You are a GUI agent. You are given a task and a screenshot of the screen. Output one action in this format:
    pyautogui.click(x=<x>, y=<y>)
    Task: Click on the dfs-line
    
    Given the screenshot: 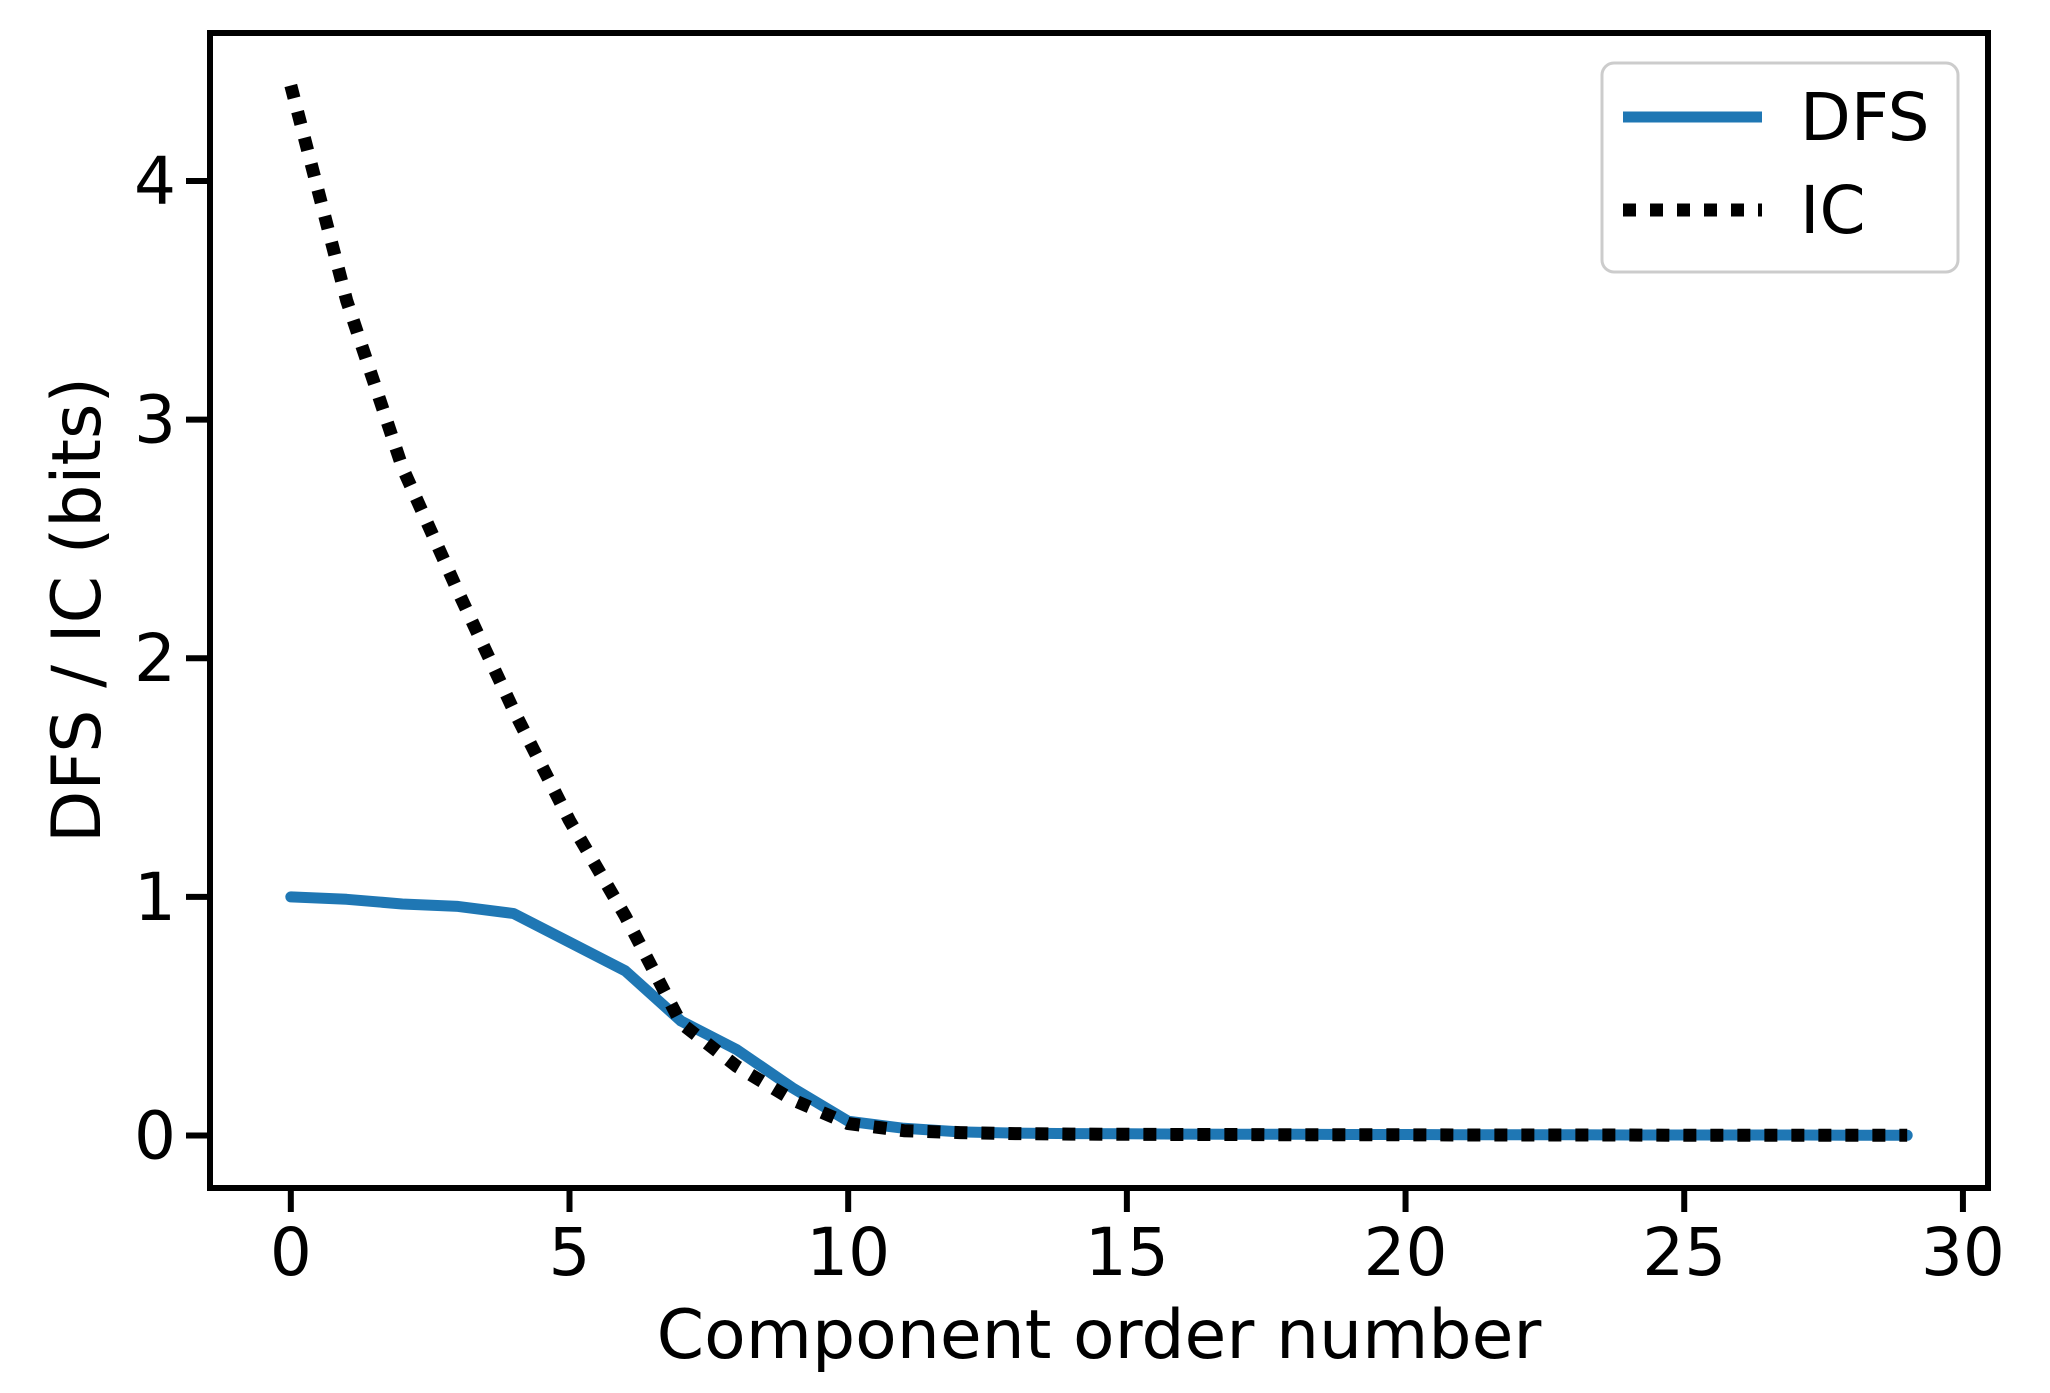 What is the action you would take?
    pyautogui.click(x=1099, y=1016)
    